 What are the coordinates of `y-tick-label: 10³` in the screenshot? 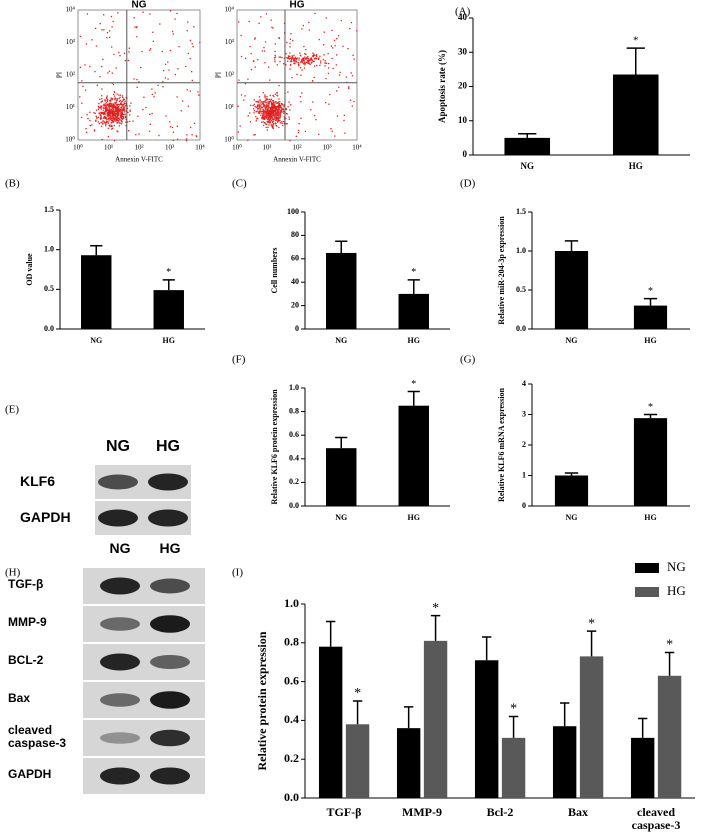 It's located at (70, 42).